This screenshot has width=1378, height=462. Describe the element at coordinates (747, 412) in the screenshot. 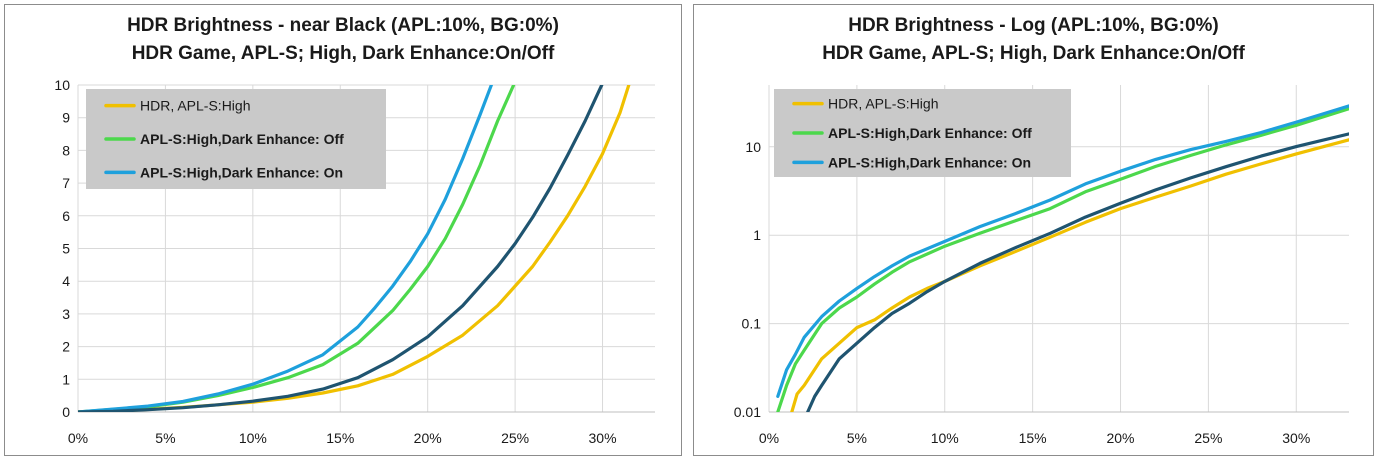

I see `y-tick-label: 0.01` at that location.